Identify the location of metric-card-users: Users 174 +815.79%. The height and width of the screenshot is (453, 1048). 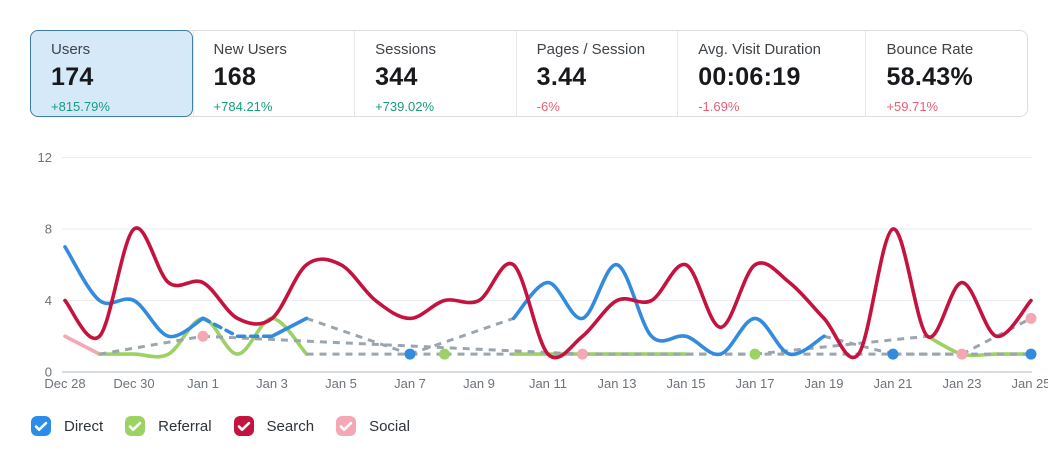
(111, 73).